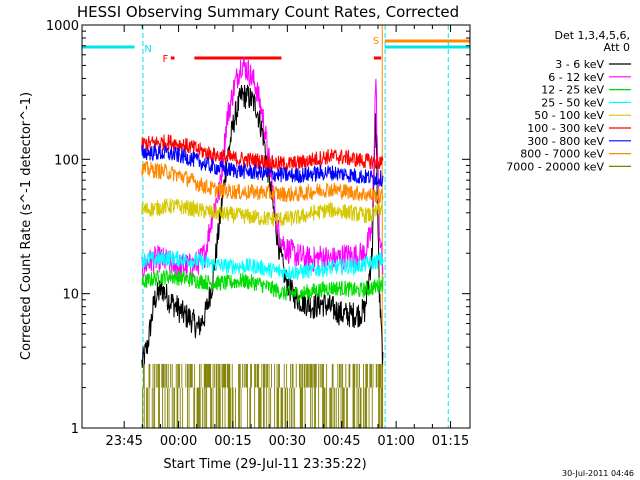 The width and height of the screenshot is (640, 480). What do you see at coordinates (287, 441) in the screenshot?
I see `x-tick-label: 00:30` at bounding box center [287, 441].